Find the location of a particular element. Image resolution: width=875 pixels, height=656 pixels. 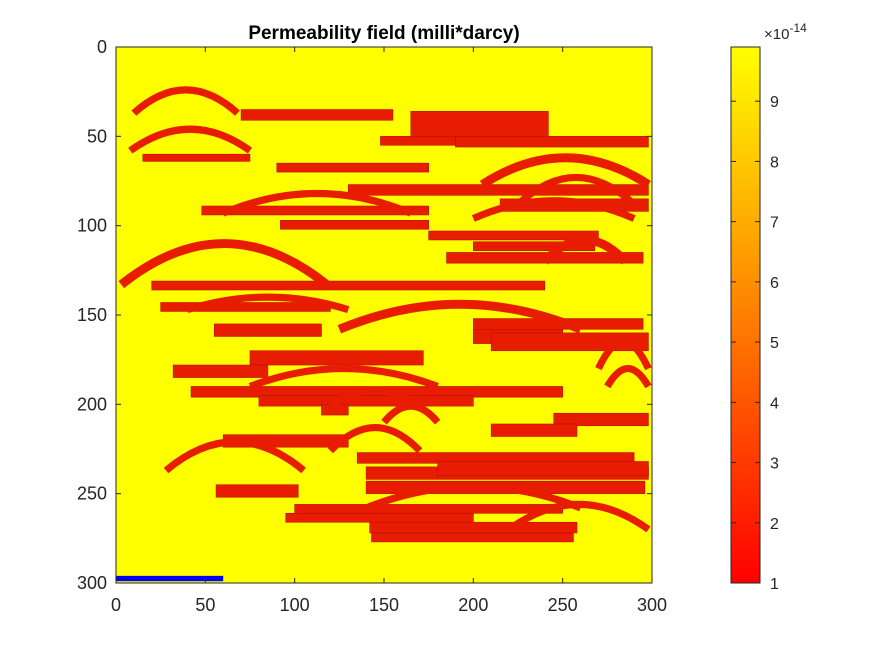

colorbar-tick-label: 6 is located at coordinates (774, 283).